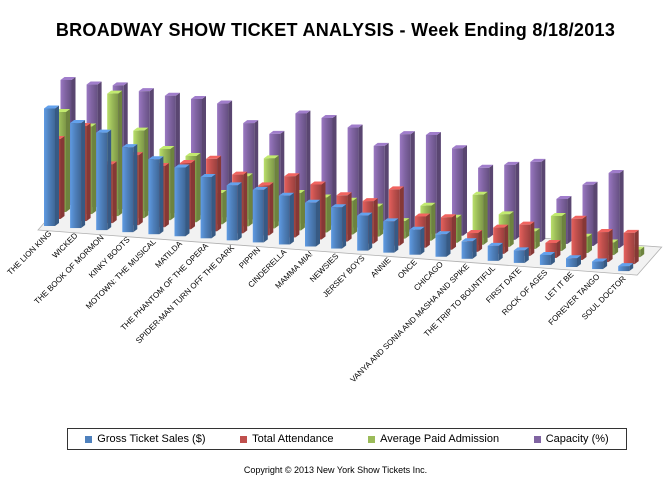 The height and width of the screenshot is (489, 671). Describe the element at coordinates (312, 223) in the screenshot. I see `bar-gross-ticket-sales--10` at that location.